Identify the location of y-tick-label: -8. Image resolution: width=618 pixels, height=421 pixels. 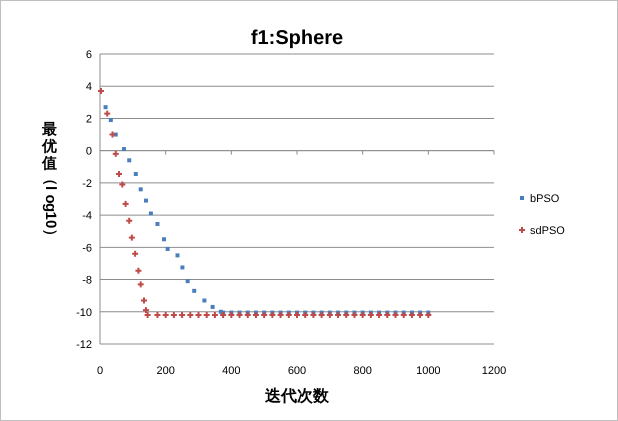
(87, 280).